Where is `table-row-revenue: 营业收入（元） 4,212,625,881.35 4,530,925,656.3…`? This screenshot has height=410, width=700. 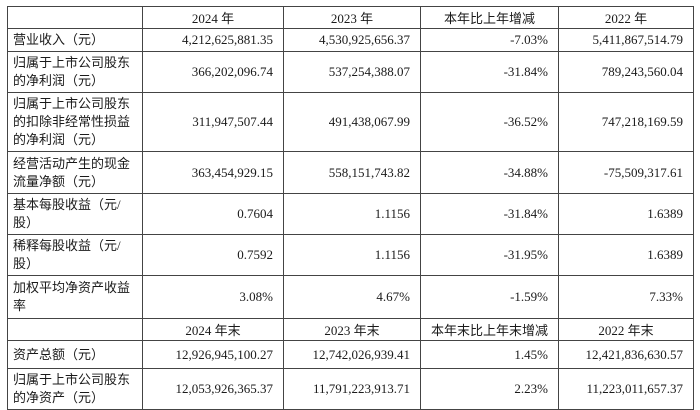 table-row-revenue: 营业收入（元） 4,212,625,881.35 4,530,925,656.3… is located at coordinates (350, 40).